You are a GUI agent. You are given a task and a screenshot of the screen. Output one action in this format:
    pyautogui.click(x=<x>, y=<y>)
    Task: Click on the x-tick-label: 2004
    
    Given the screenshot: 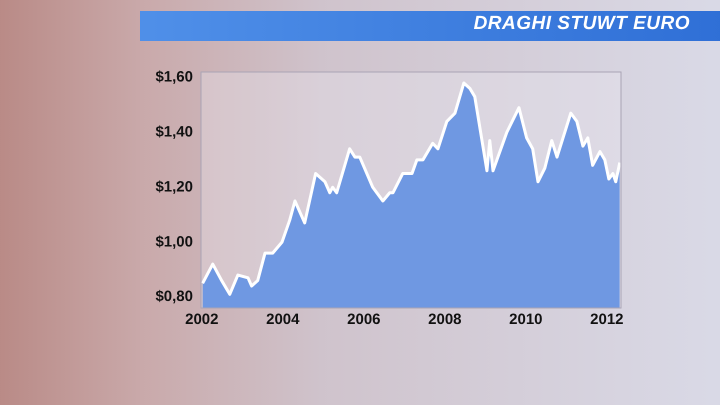 What is the action you would take?
    pyautogui.click(x=283, y=319)
    